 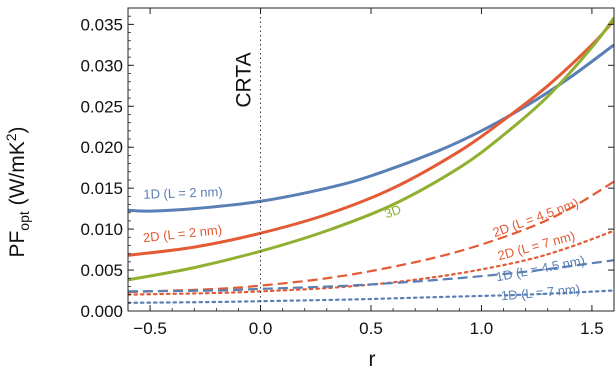 What do you see at coordinates (150, 328) in the screenshot?
I see `x-tick-label: −0.5` at bounding box center [150, 328].